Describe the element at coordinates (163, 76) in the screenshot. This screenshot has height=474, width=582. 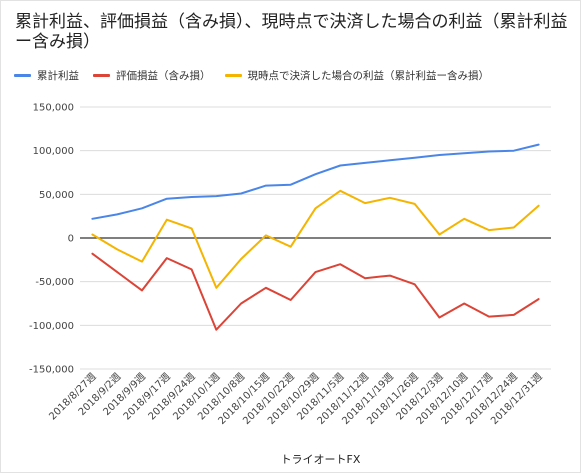
I see `legend-label-unrealized-pl: 評価損益（含み損）` at that location.